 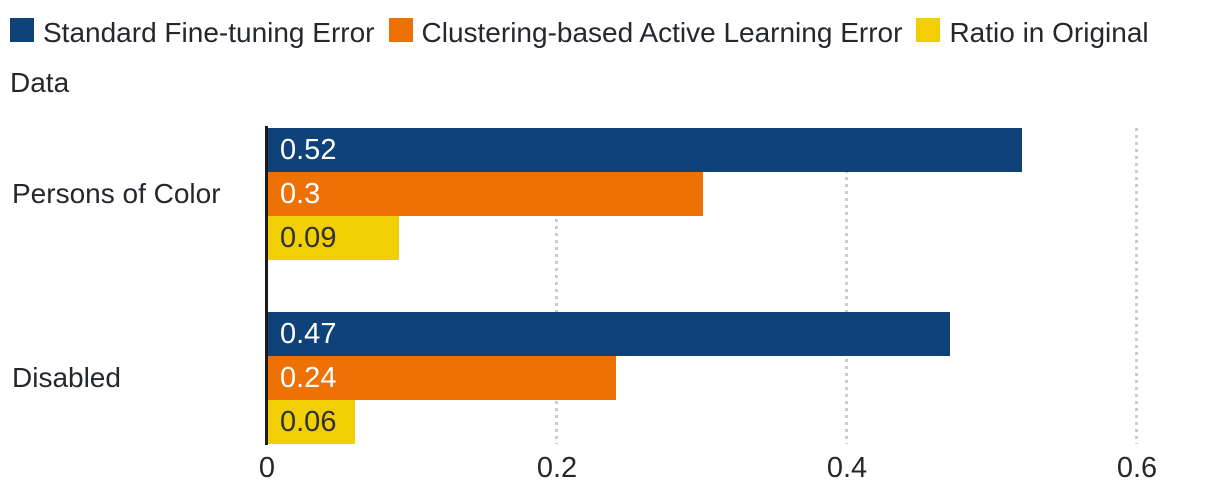 What do you see at coordinates (1137, 468) in the screenshot?
I see `x-axis-tick-label: 0.6` at bounding box center [1137, 468].